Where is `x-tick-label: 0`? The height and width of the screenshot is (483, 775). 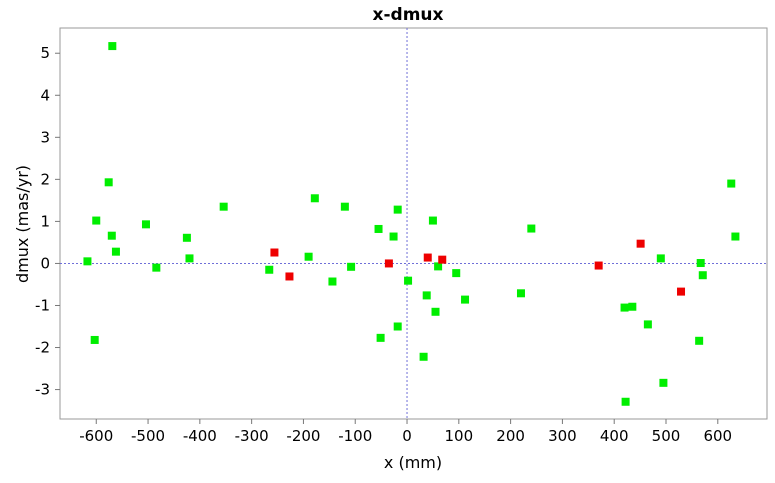
x-tick-label: 0 is located at coordinates (407, 436).